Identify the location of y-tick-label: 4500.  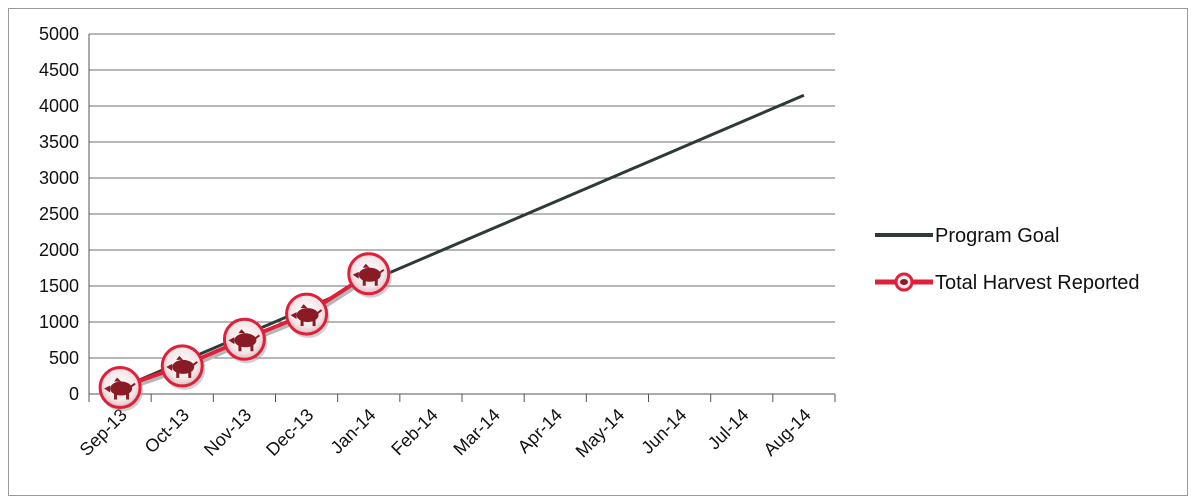
(59, 70).